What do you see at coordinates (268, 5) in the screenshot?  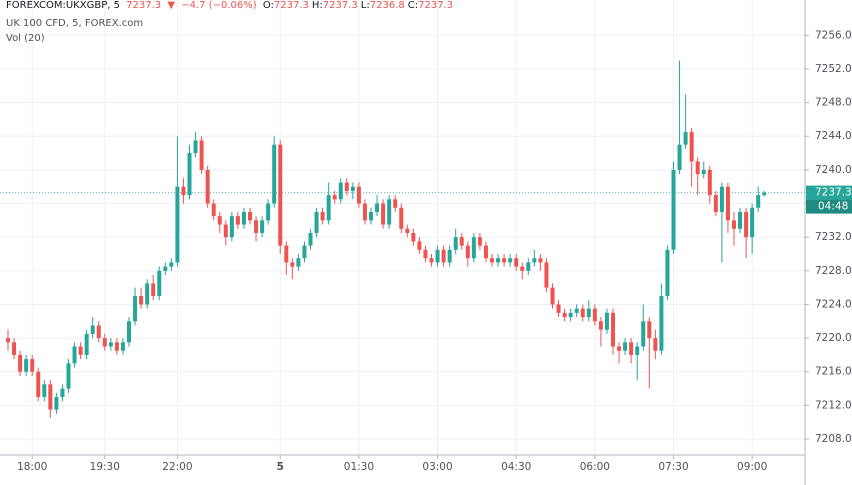 I see `ohlc-label: O:` at bounding box center [268, 5].